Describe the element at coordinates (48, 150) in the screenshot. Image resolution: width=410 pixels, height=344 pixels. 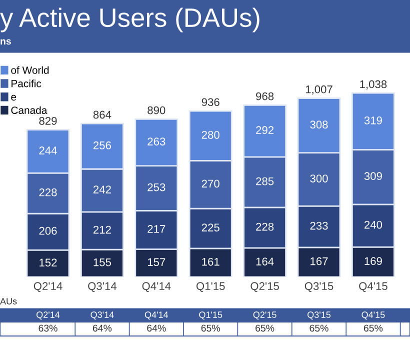
I see `data-label: 244` at that location.